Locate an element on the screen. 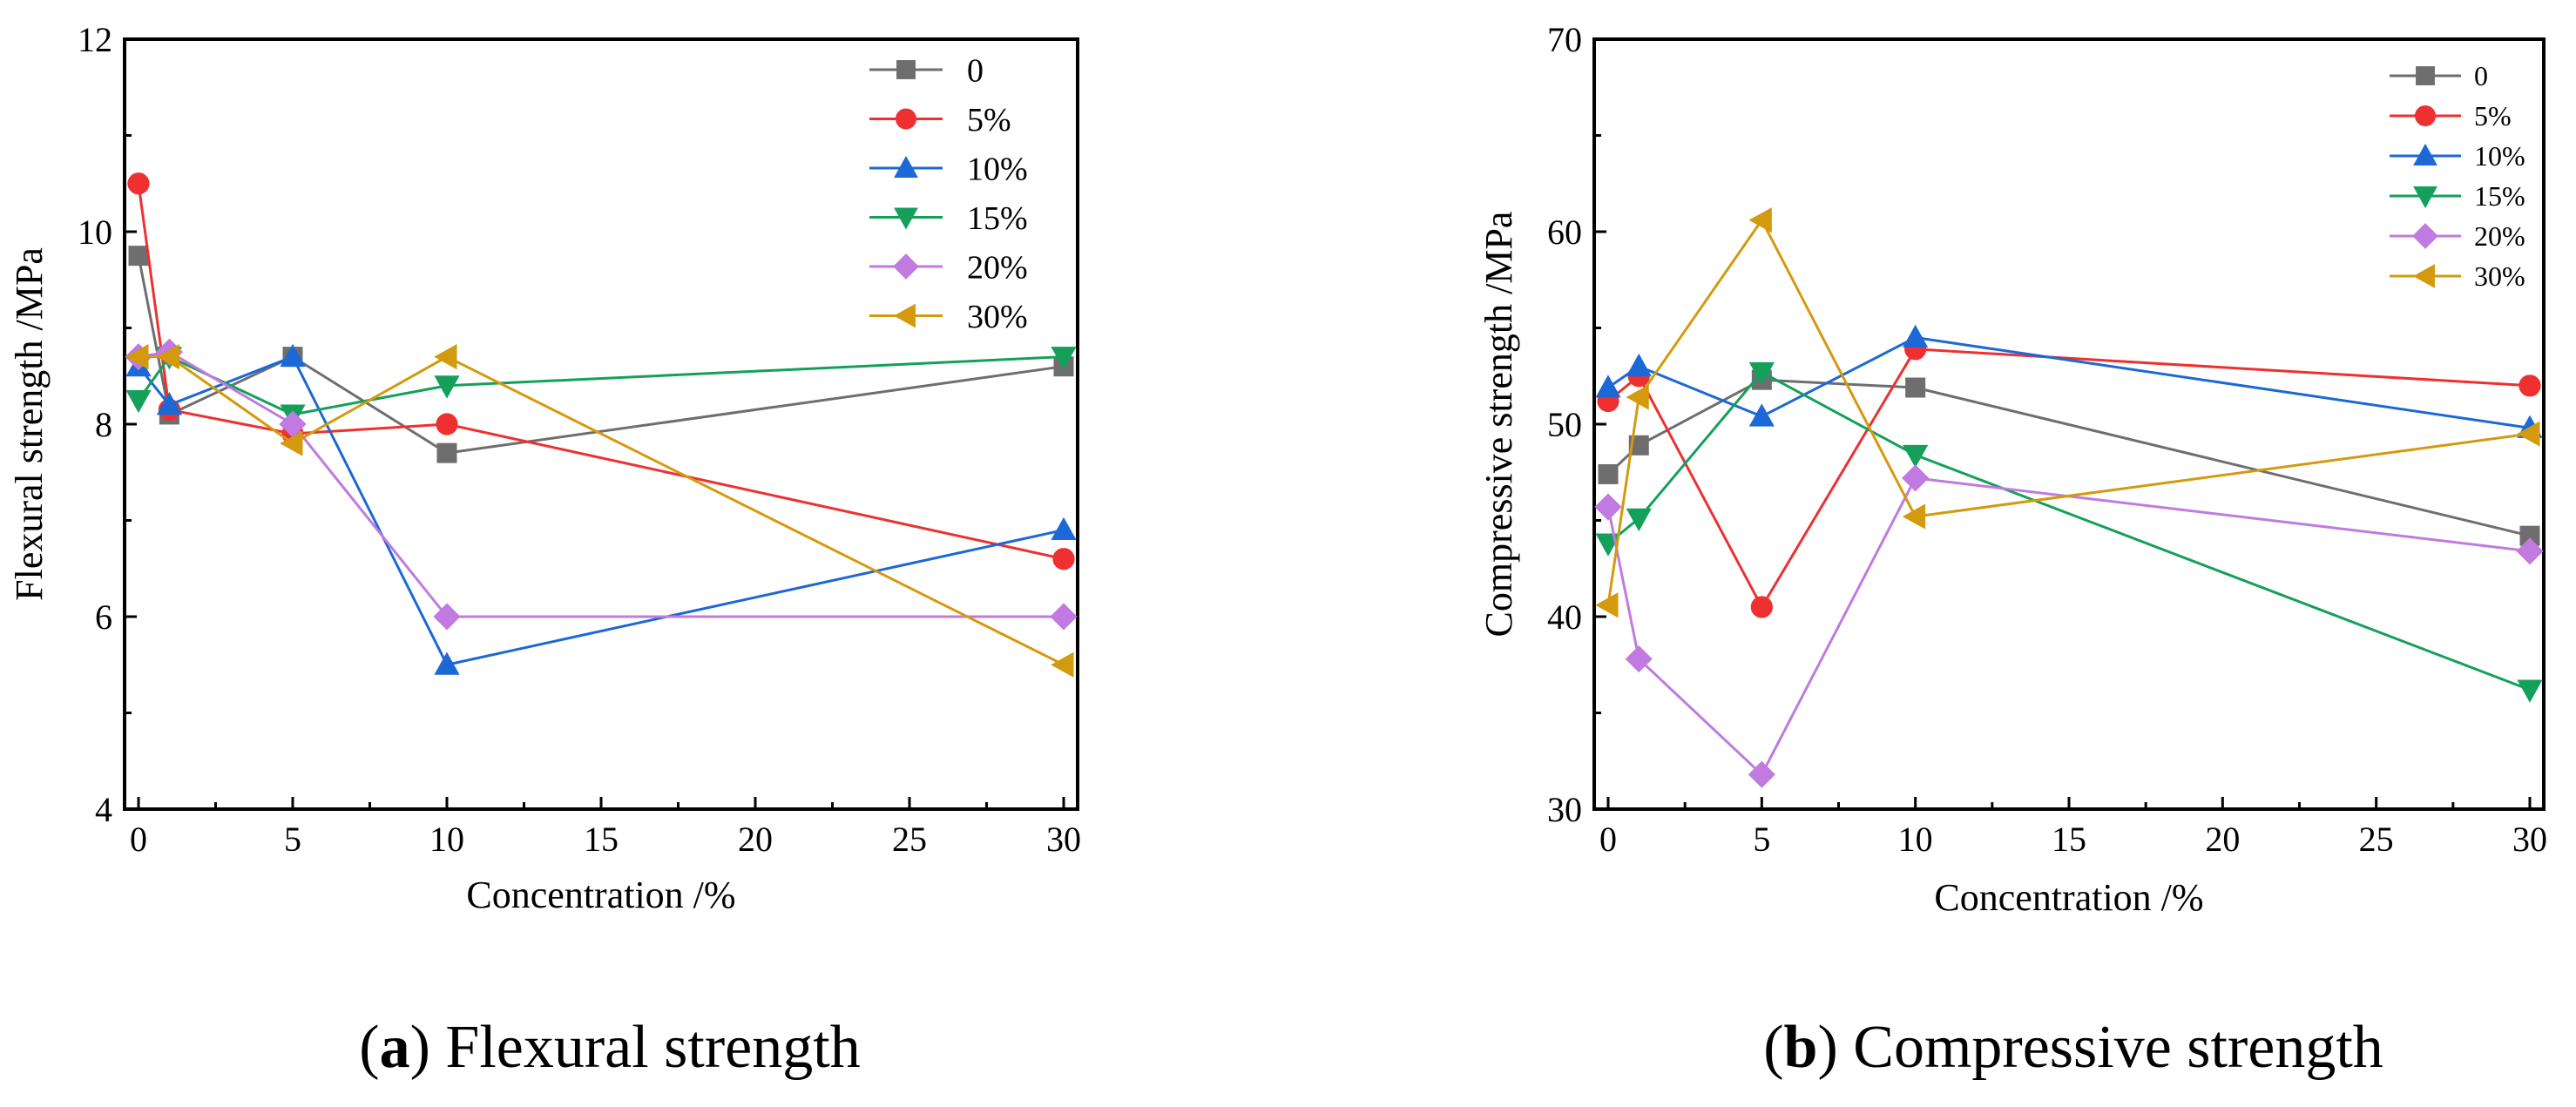  caption-letter-b: b is located at coordinates (1801, 1047).